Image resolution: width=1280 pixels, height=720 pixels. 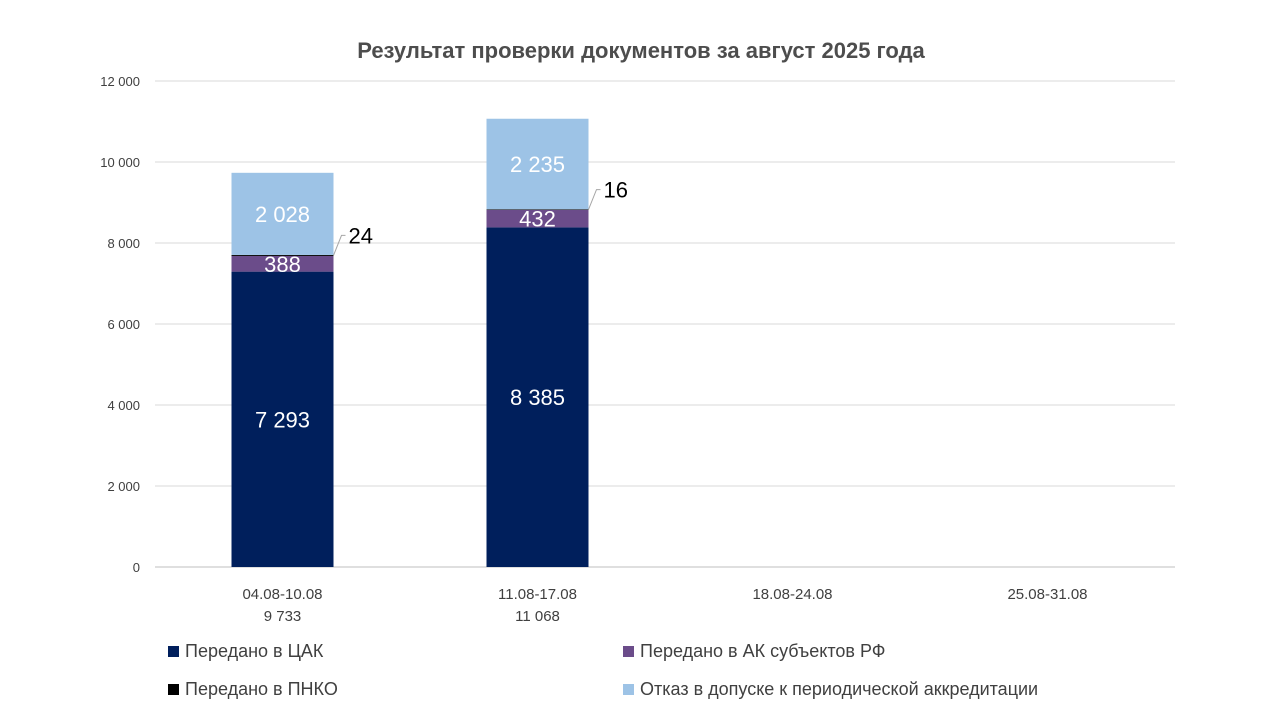 What do you see at coordinates (616, 190) in the screenshot?
I see `data-label: 16` at bounding box center [616, 190].